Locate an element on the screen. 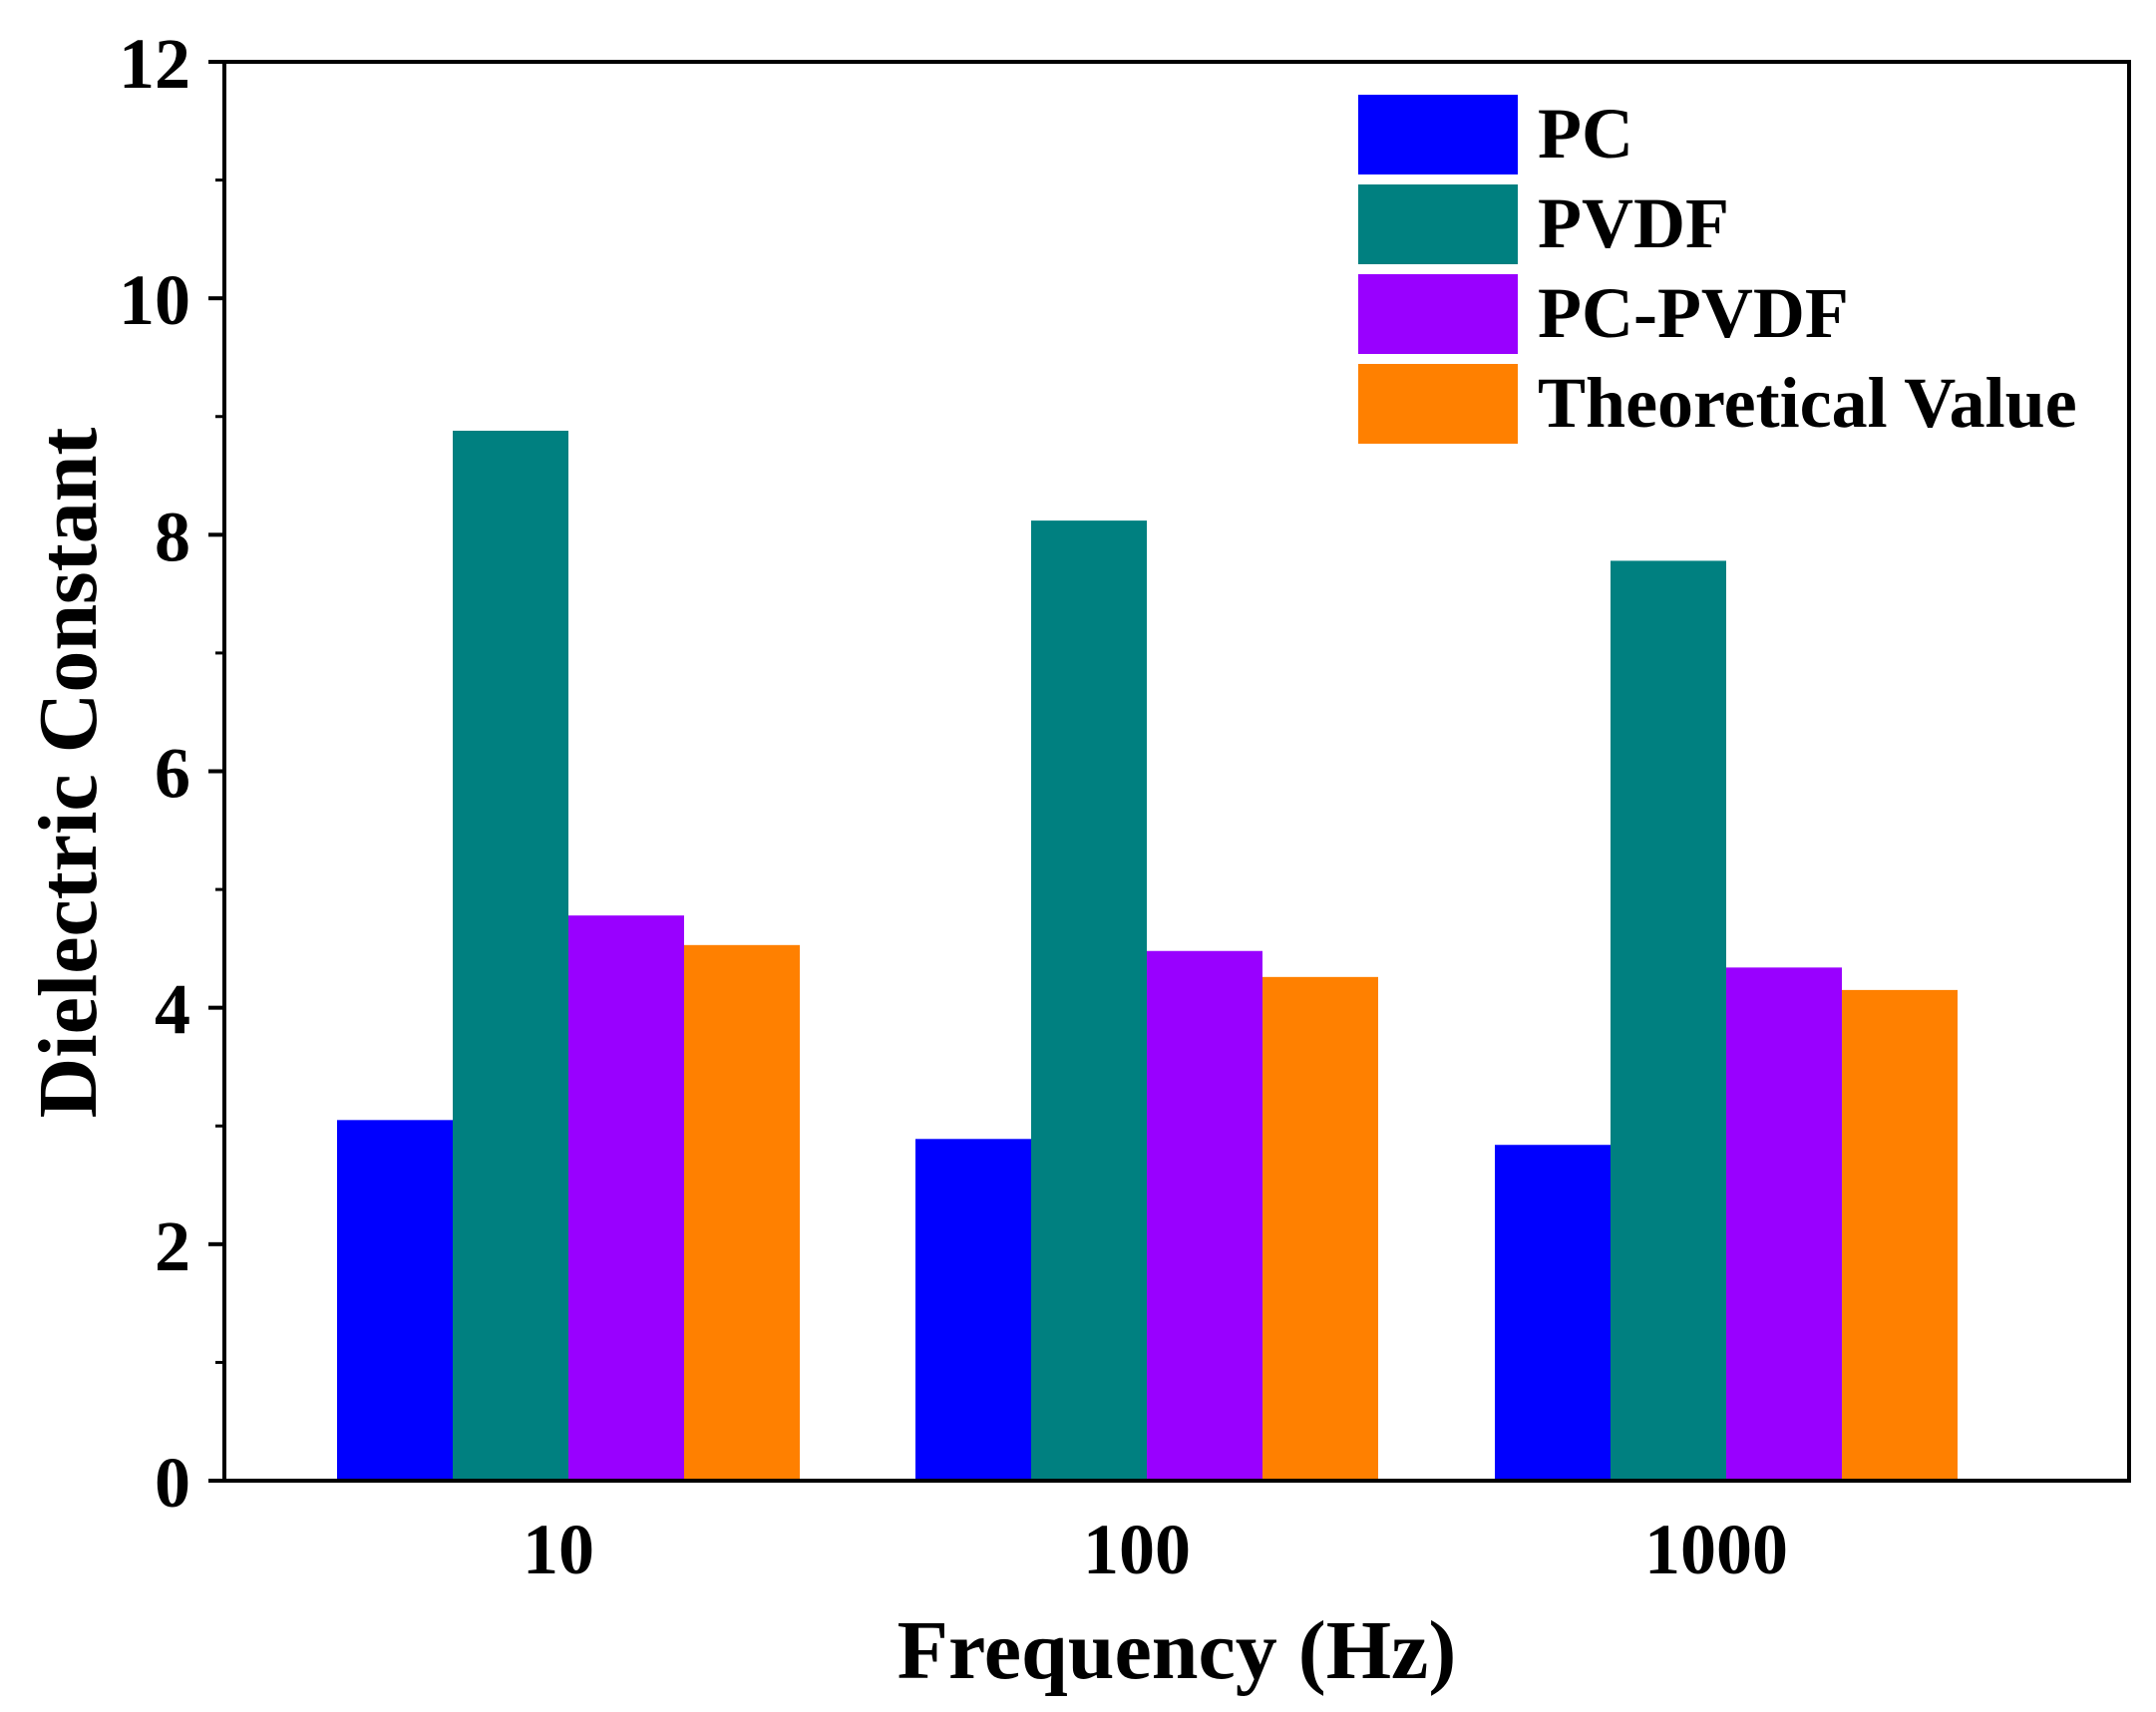 Image resolution: width=2156 pixels, height=1712 pixels. x-axis-ticks: 10 100 1000 is located at coordinates (1156, 1549).